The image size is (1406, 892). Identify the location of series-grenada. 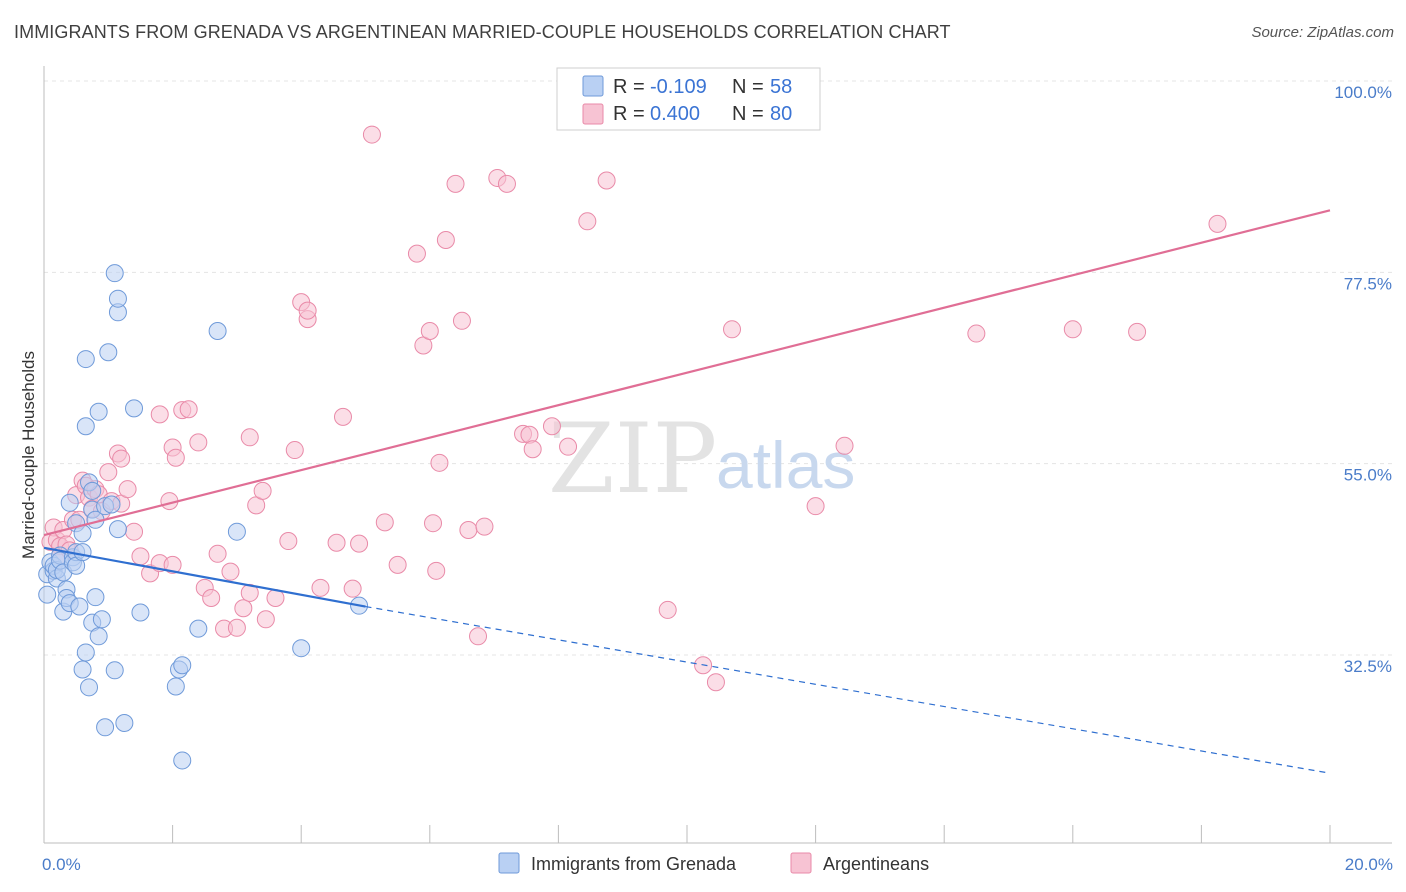
(203, 517).